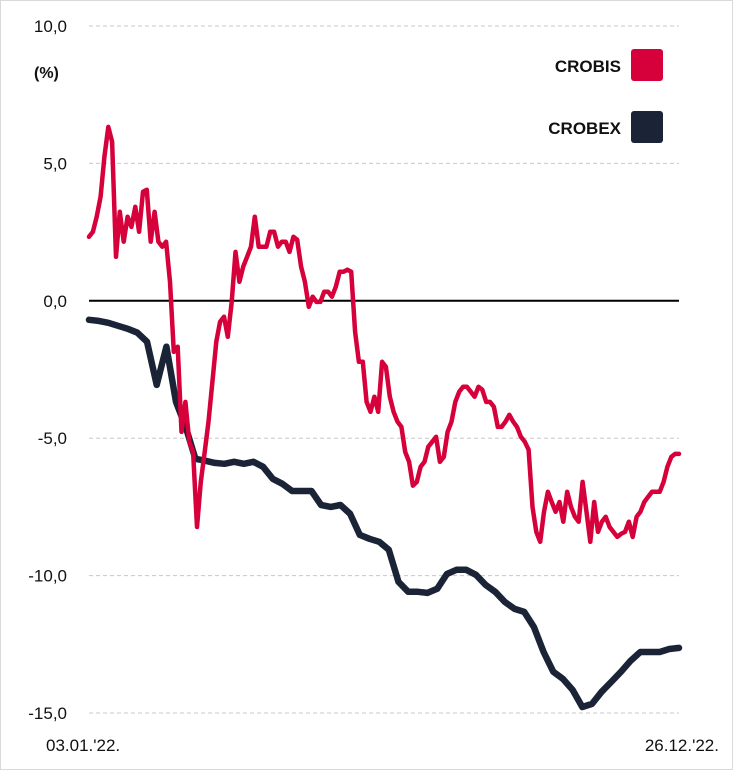 This screenshot has width=733, height=770. Describe the element at coordinates (46, 73) in the screenshot. I see `y-axis-unit-label: (%)` at that location.